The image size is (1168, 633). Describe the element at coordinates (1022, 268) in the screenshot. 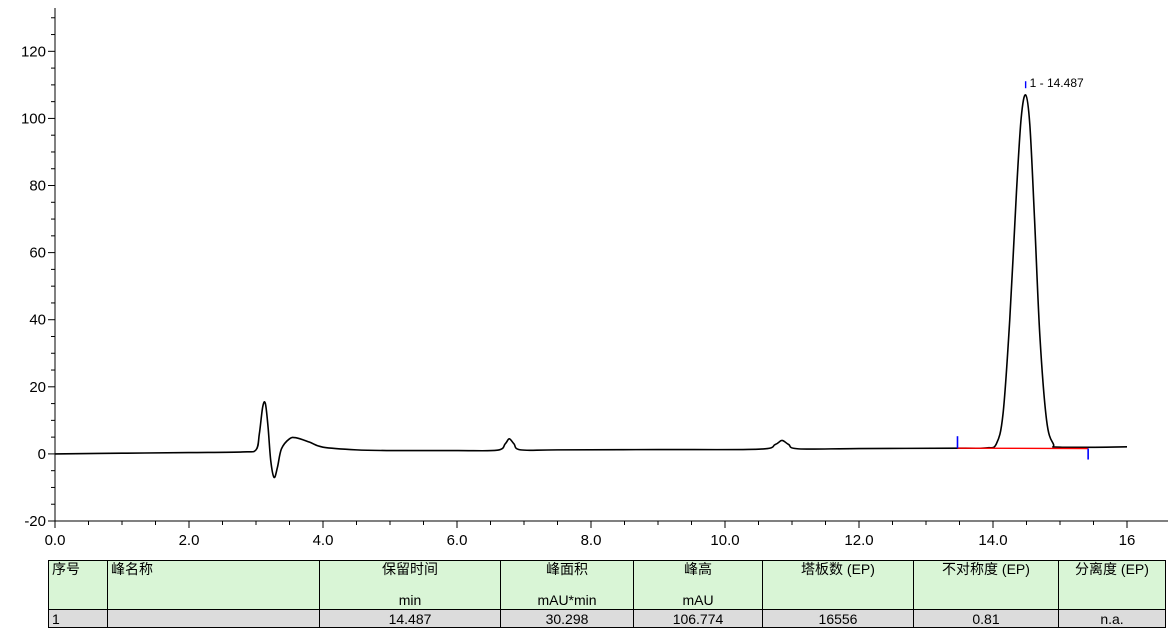

I see `annotations-layer: 1 - 14.487` at that location.